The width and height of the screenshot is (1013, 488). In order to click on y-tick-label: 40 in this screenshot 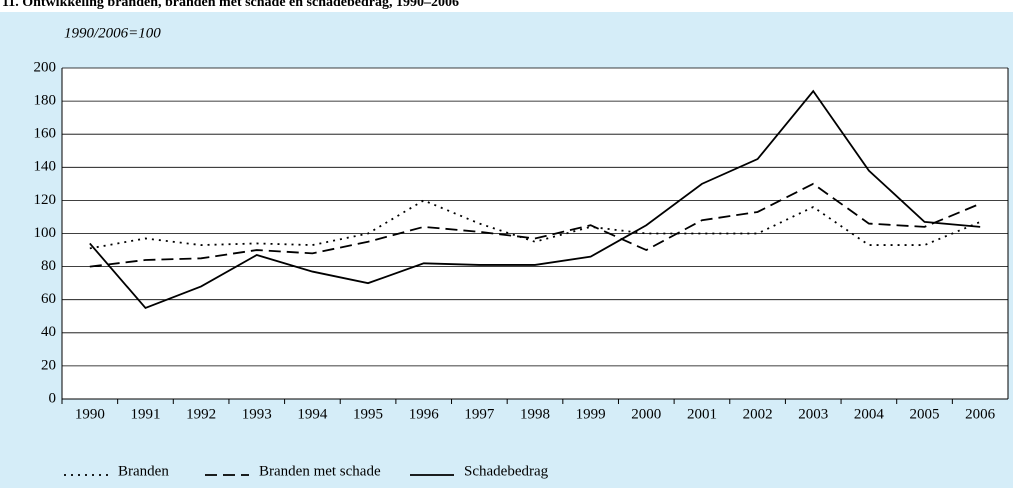, I will do `click(48, 332)`.